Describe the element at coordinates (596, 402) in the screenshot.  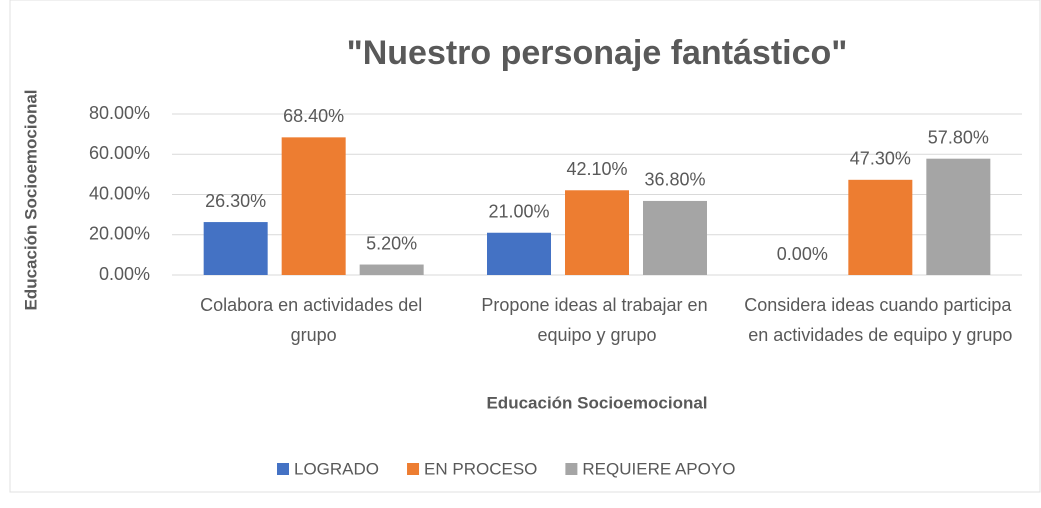
I see `x-axis-label: Educación Socioemocional` at that location.